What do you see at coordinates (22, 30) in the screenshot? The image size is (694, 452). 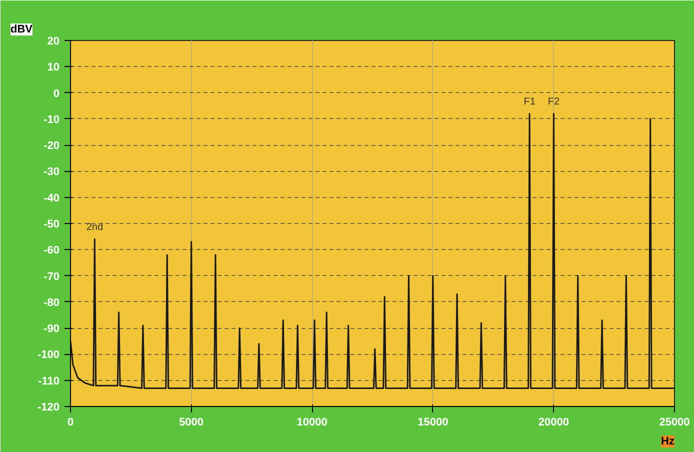 I see `y-axis-title: dBV` at bounding box center [22, 30].